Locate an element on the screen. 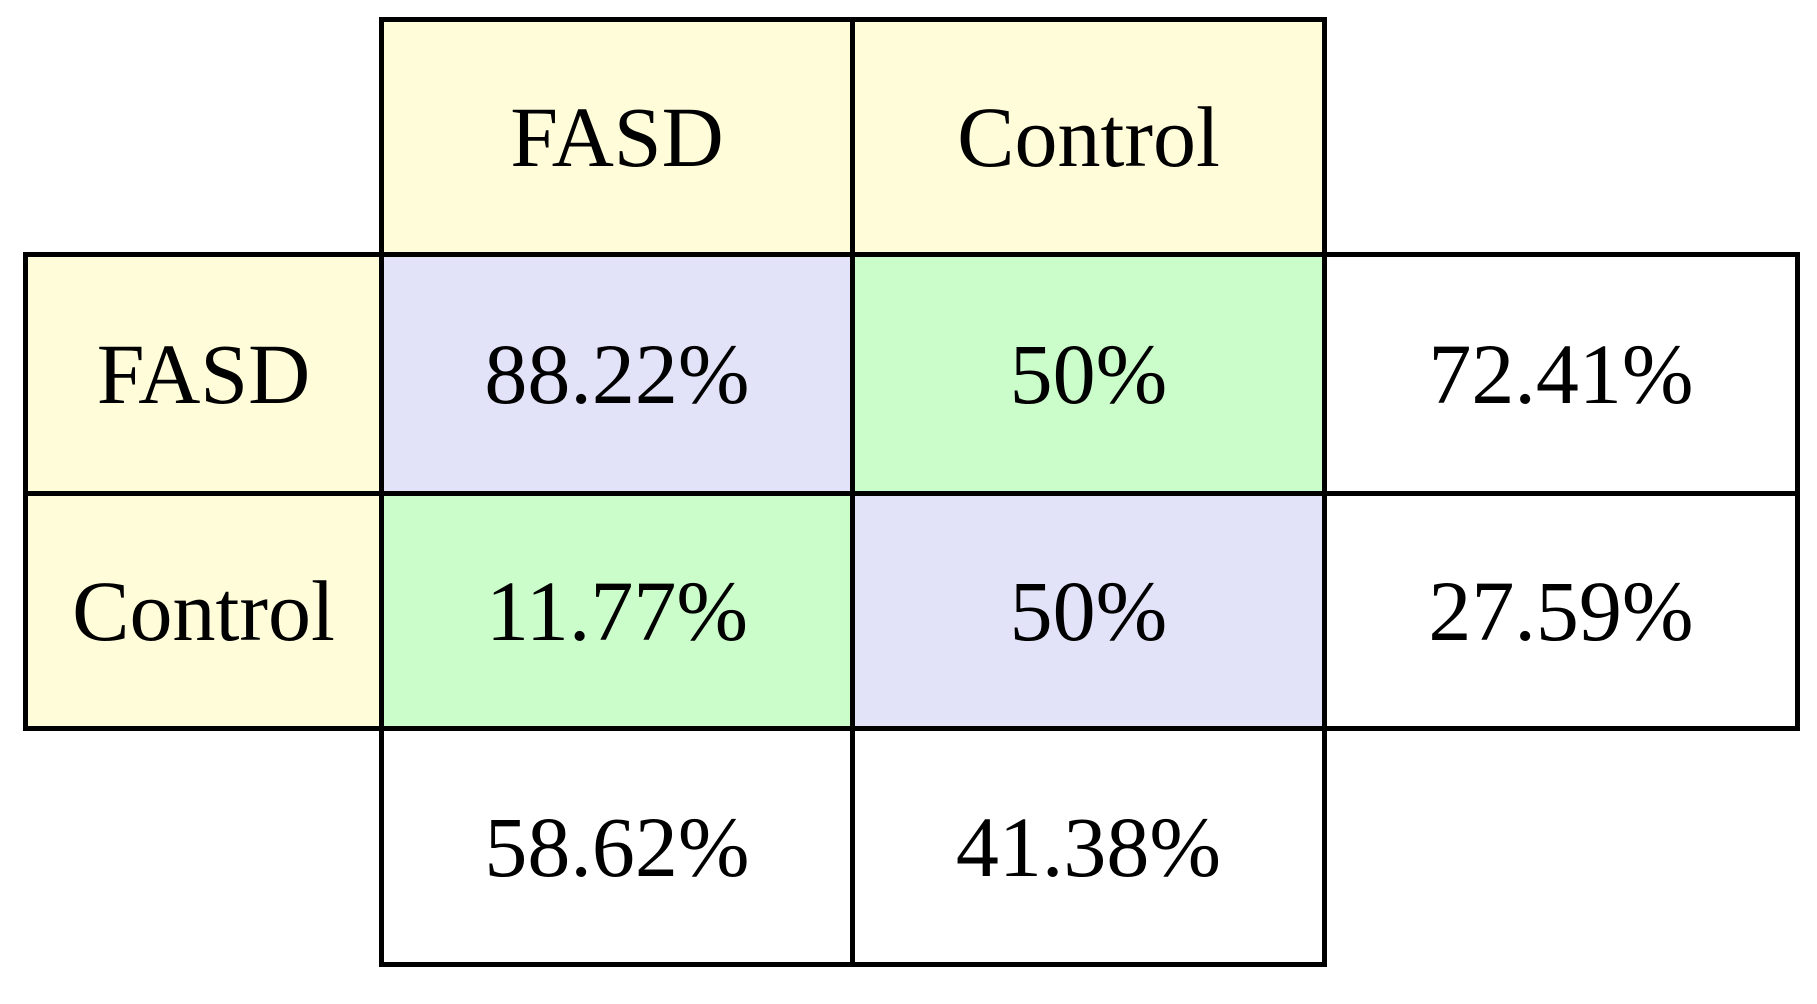  row-header-control: Control is located at coordinates (203, 611).